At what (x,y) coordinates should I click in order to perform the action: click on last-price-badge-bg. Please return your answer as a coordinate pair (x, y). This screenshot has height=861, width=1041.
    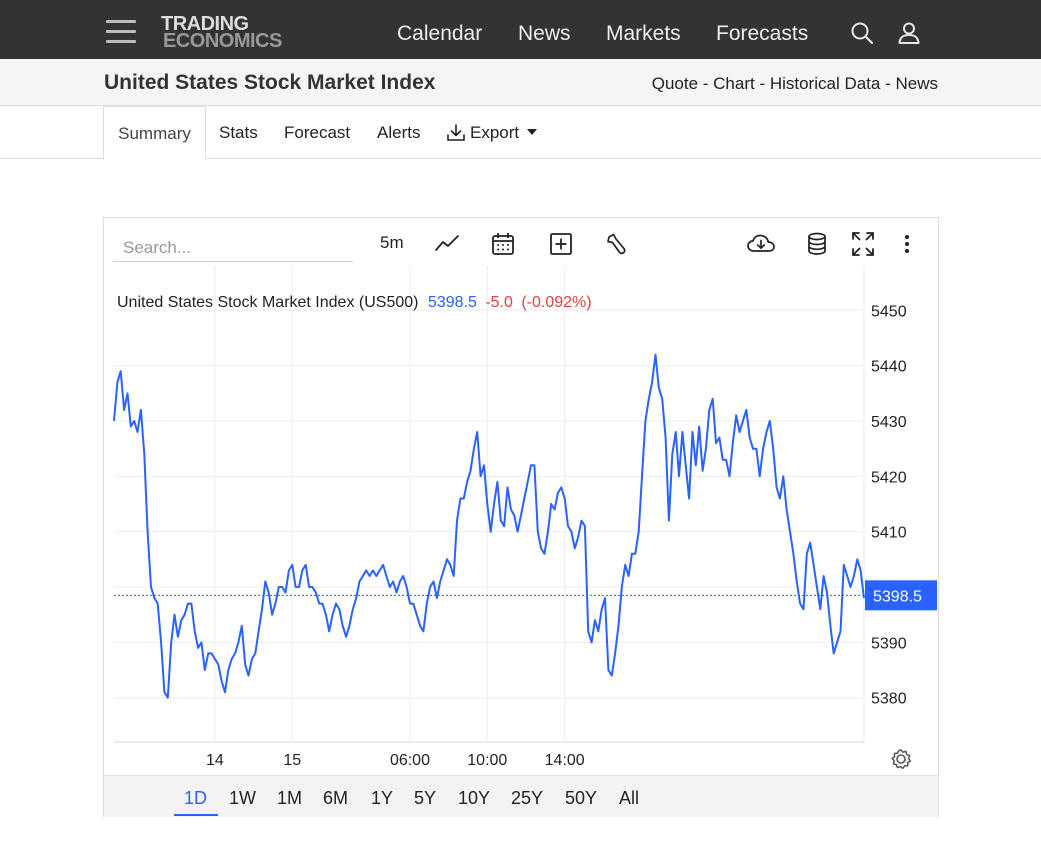
    Looking at the image, I should click on (901, 595).